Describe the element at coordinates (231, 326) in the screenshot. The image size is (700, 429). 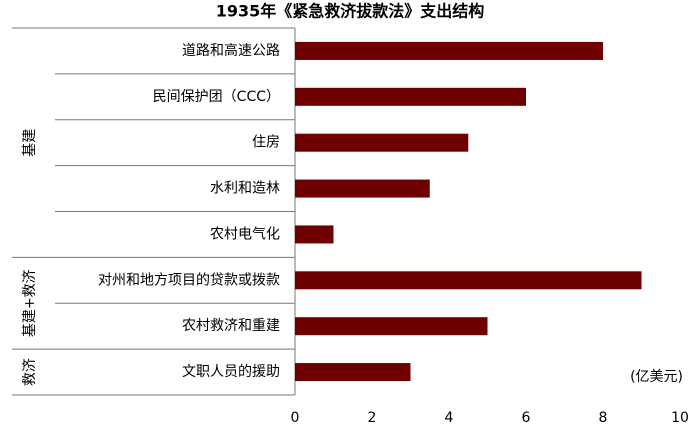
I see `y-tick-label: 农村救济和重建` at that location.